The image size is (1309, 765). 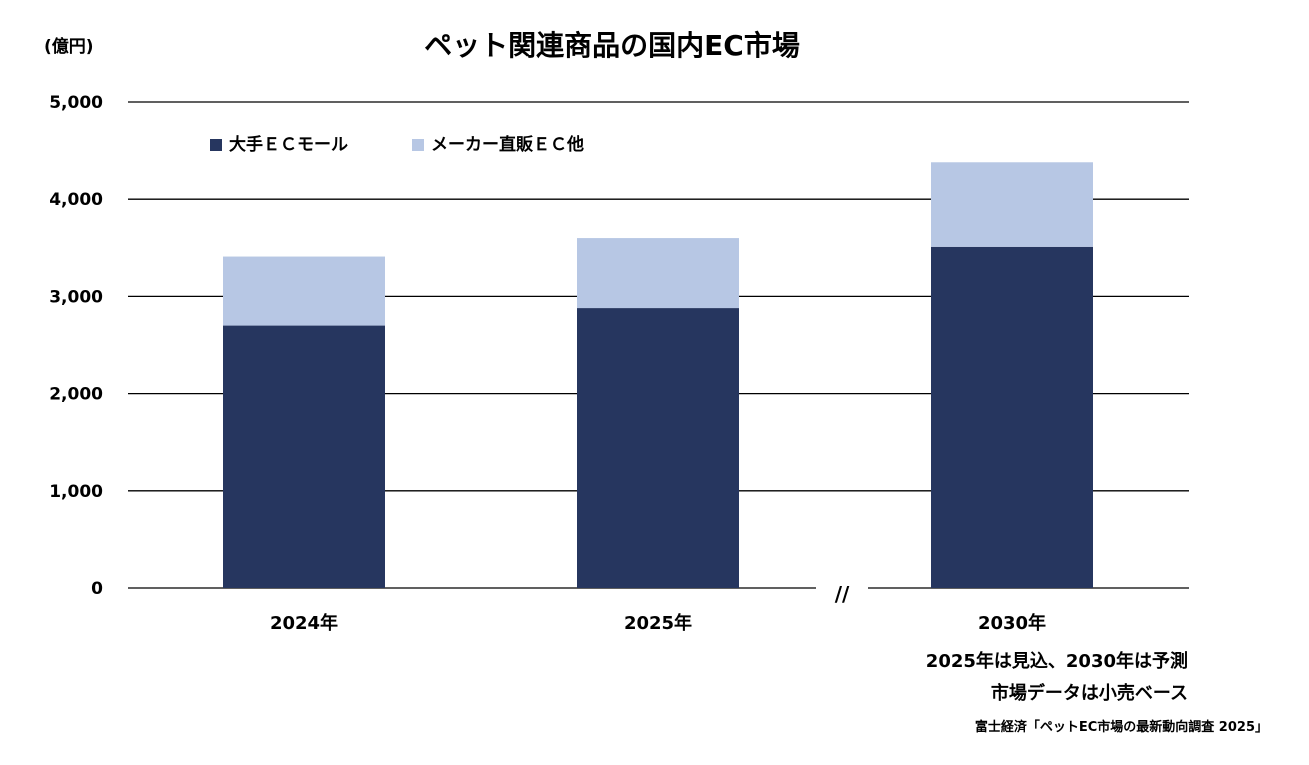 What do you see at coordinates (1121, 727) in the screenshot?
I see `source-note: 富士経済「ペットEC市場の最新動向調査 2025」` at bounding box center [1121, 727].